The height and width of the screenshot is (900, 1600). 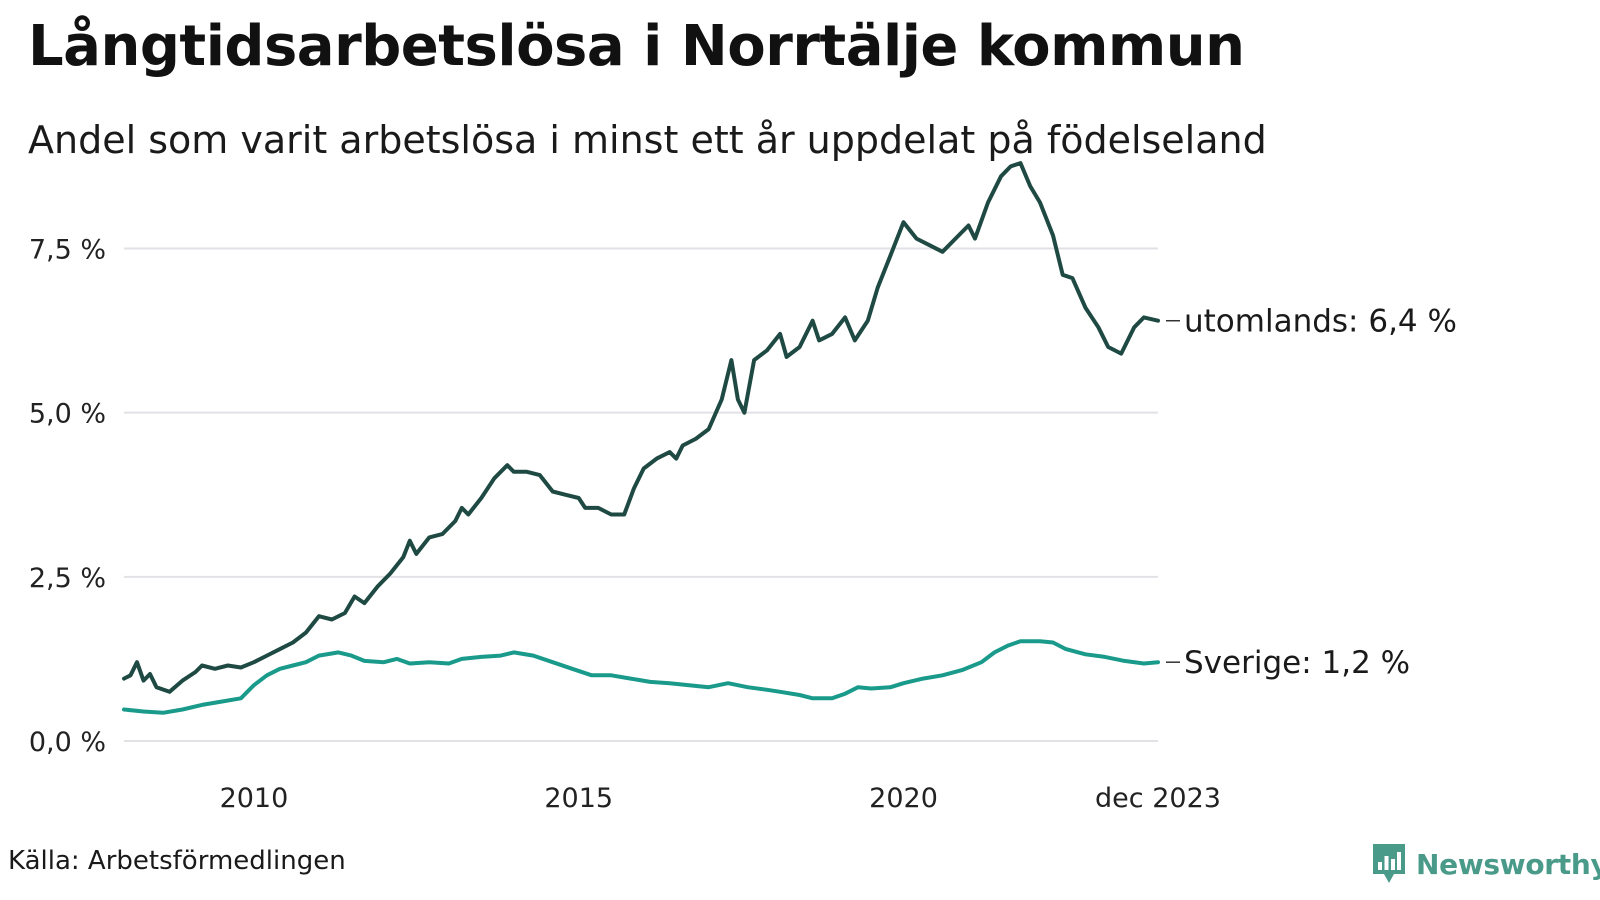 What do you see at coordinates (1297, 663) in the screenshot?
I see `series-end-label-sverige: Sverige: 1,2 %` at bounding box center [1297, 663].